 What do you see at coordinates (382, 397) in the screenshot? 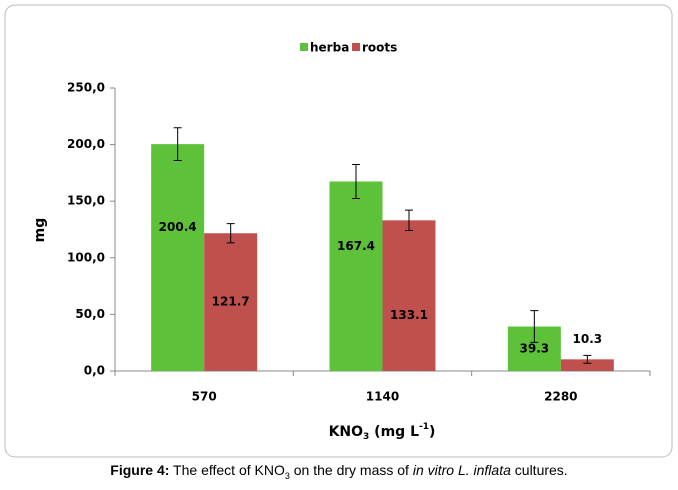
I see `x-tick-label: 1140` at bounding box center [382, 397].